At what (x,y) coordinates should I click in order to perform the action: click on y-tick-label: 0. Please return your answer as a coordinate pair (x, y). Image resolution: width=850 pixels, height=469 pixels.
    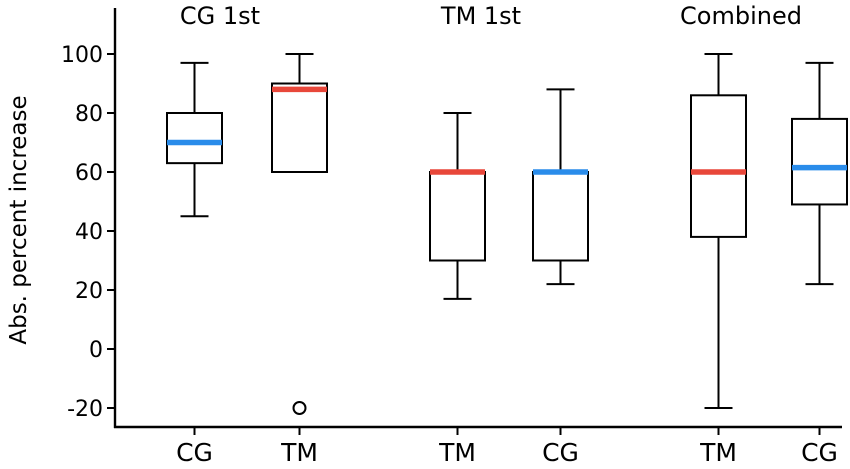
    Looking at the image, I should click on (96, 350).